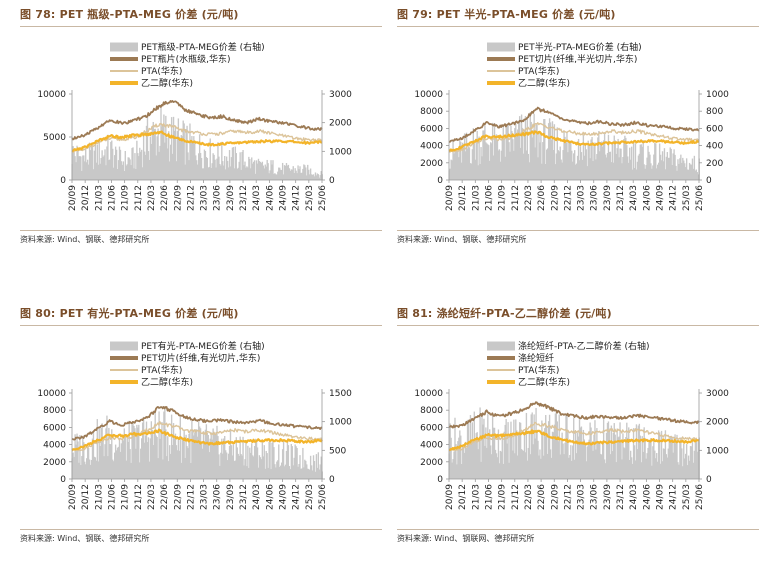 This screenshot has width=762, height=564. Describe the element at coordinates (310, 198) in the screenshot. I see `x-tick-label: 25/03` at that location.